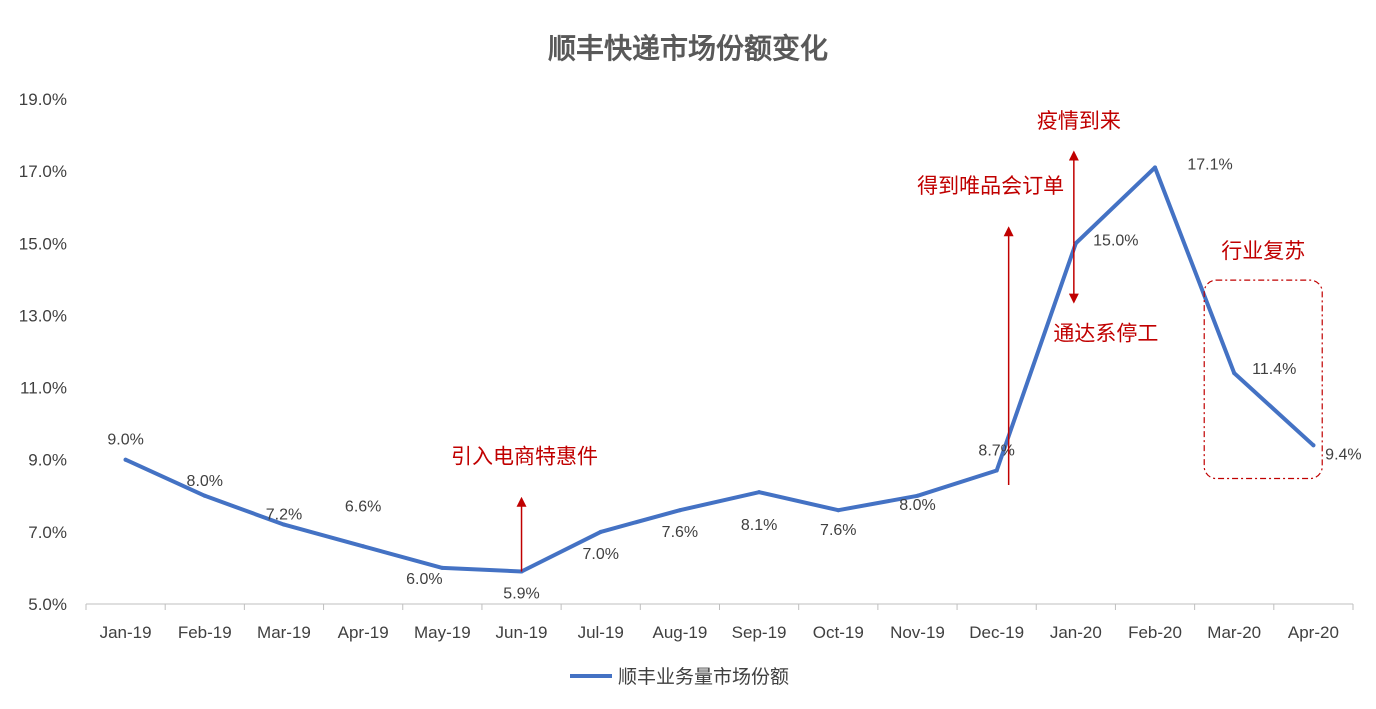 This screenshot has height=709, width=1376. What do you see at coordinates (996, 632) in the screenshot?
I see `x-tick-label: Dec-19` at bounding box center [996, 632].